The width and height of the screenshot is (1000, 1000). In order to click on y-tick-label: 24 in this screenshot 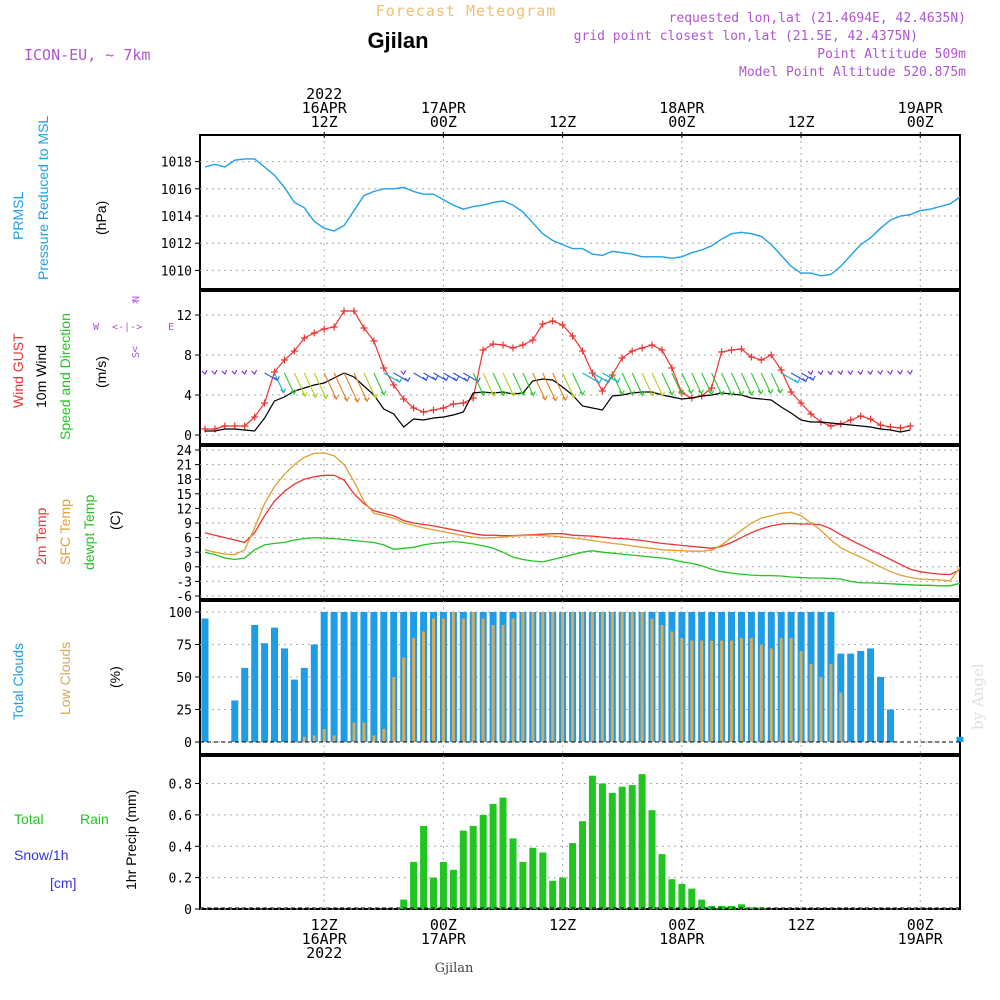, I will do `click(184, 451)`.